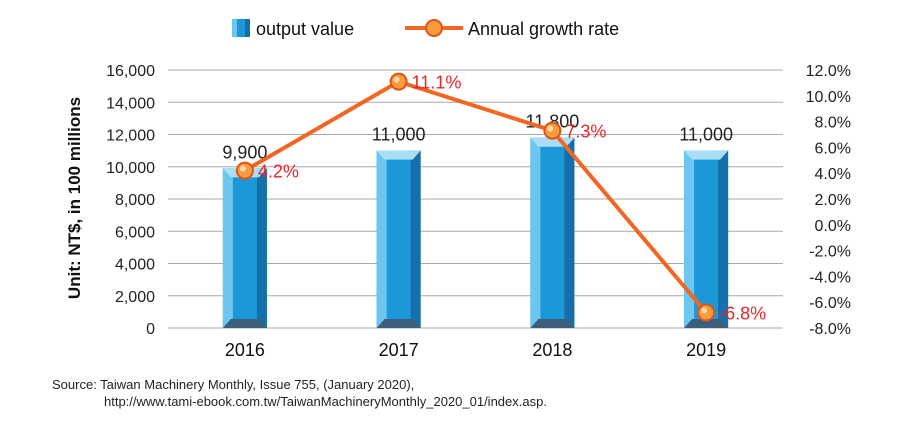 The height and width of the screenshot is (423, 913). I want to click on y-left-tick-label: 12,000, so click(130, 136).